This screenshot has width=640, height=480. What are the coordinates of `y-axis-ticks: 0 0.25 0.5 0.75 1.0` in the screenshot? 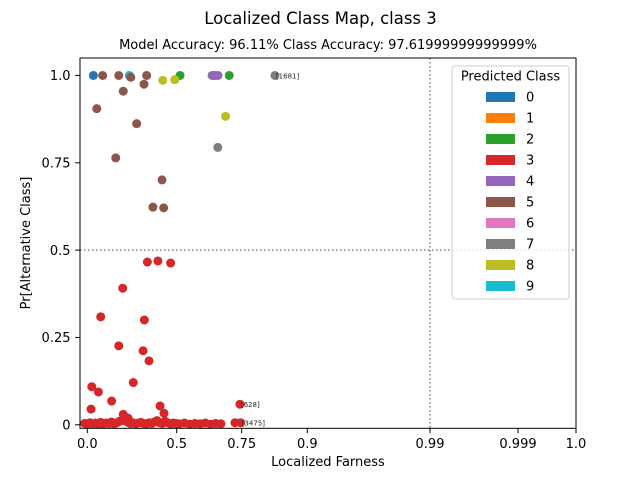 It's located at (61, 251).